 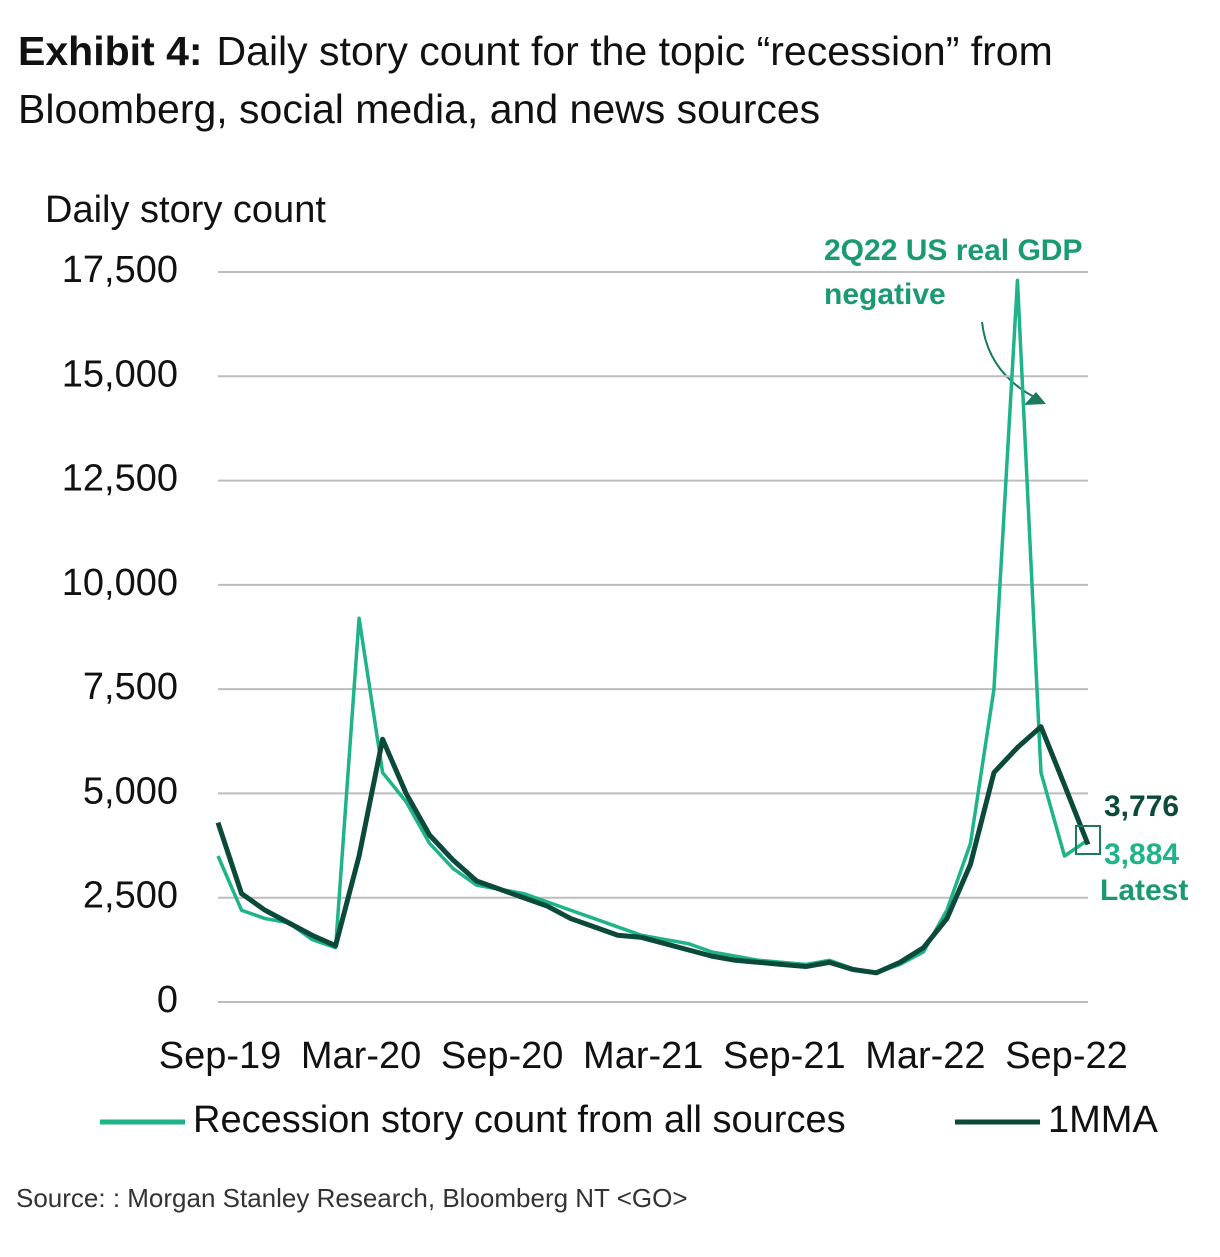 What do you see at coordinates (130, 896) in the screenshot?
I see `y-tick-label: 2,500` at bounding box center [130, 896].